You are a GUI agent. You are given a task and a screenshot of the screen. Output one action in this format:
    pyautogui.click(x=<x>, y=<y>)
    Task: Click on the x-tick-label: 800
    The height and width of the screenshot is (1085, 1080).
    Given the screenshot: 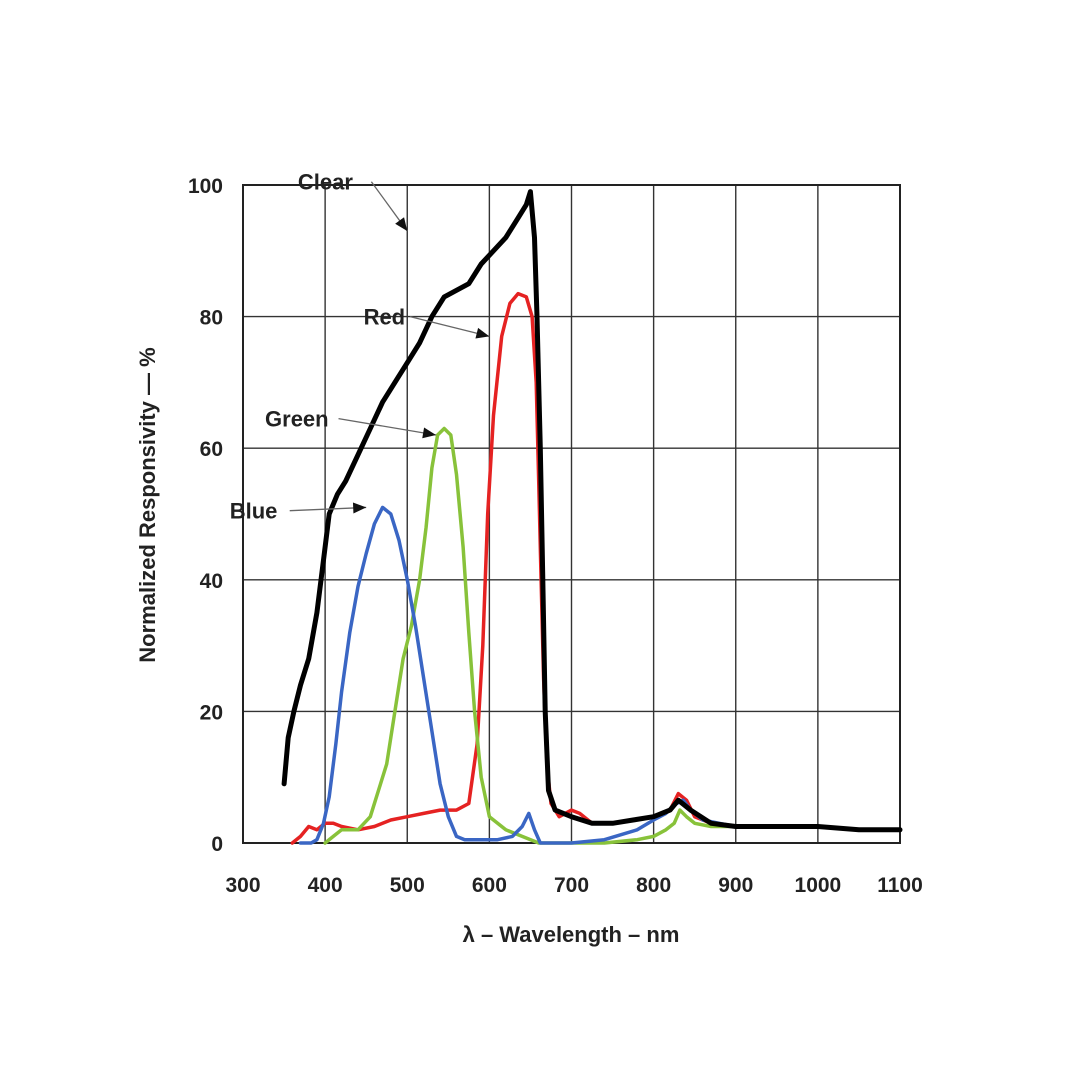 What is the action you would take?
    pyautogui.click(x=653, y=885)
    